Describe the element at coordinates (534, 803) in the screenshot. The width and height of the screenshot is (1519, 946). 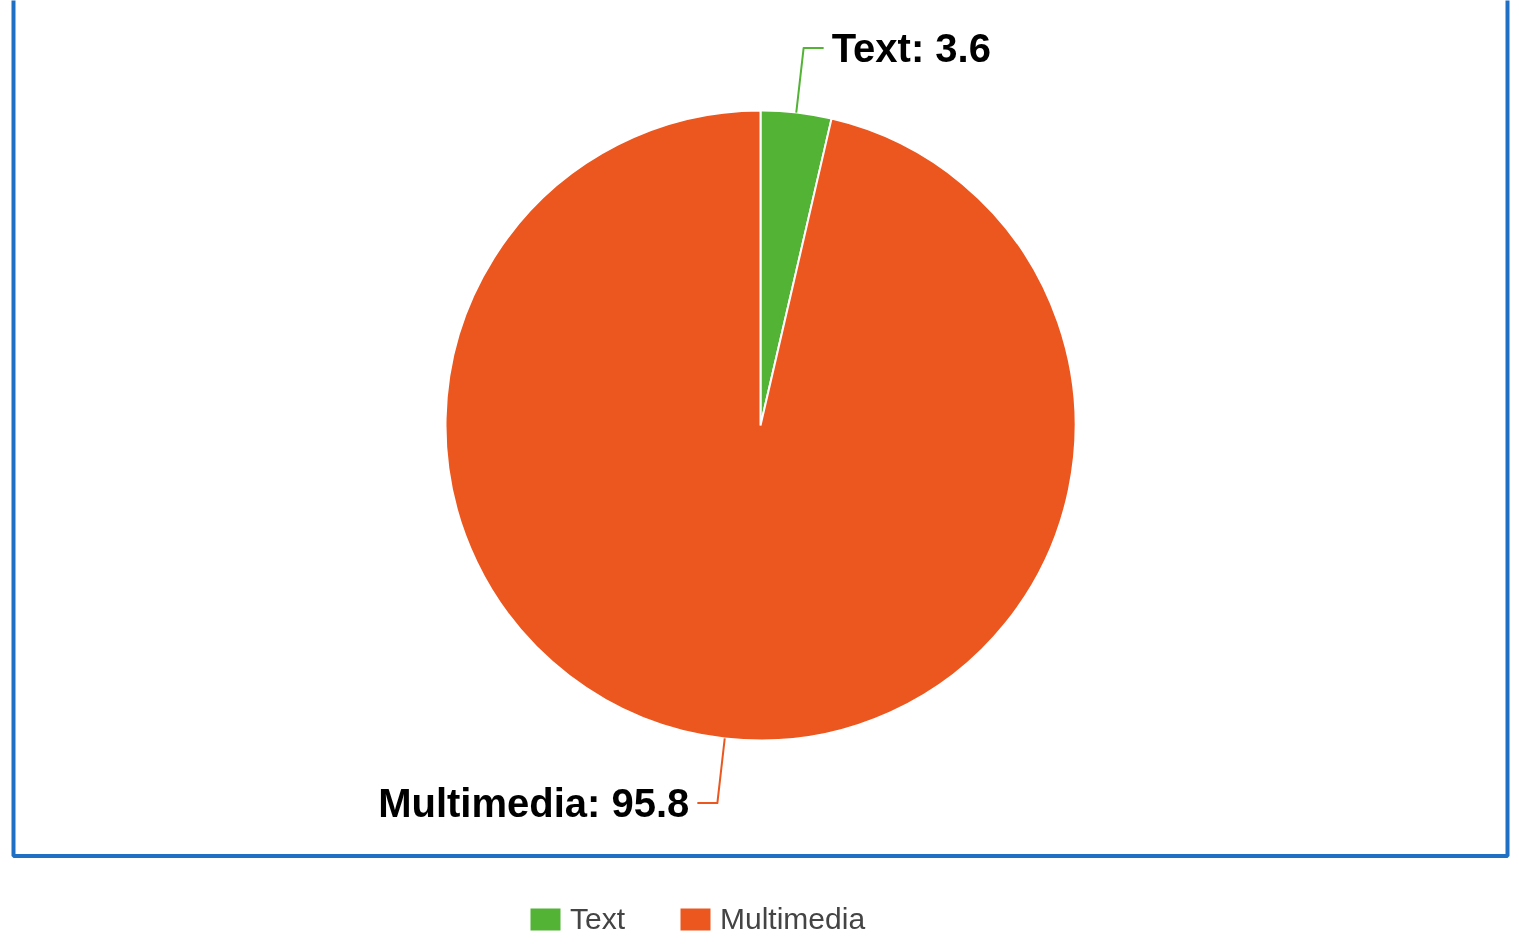
I see `data-label: Multimedia: 95.8` at that location.